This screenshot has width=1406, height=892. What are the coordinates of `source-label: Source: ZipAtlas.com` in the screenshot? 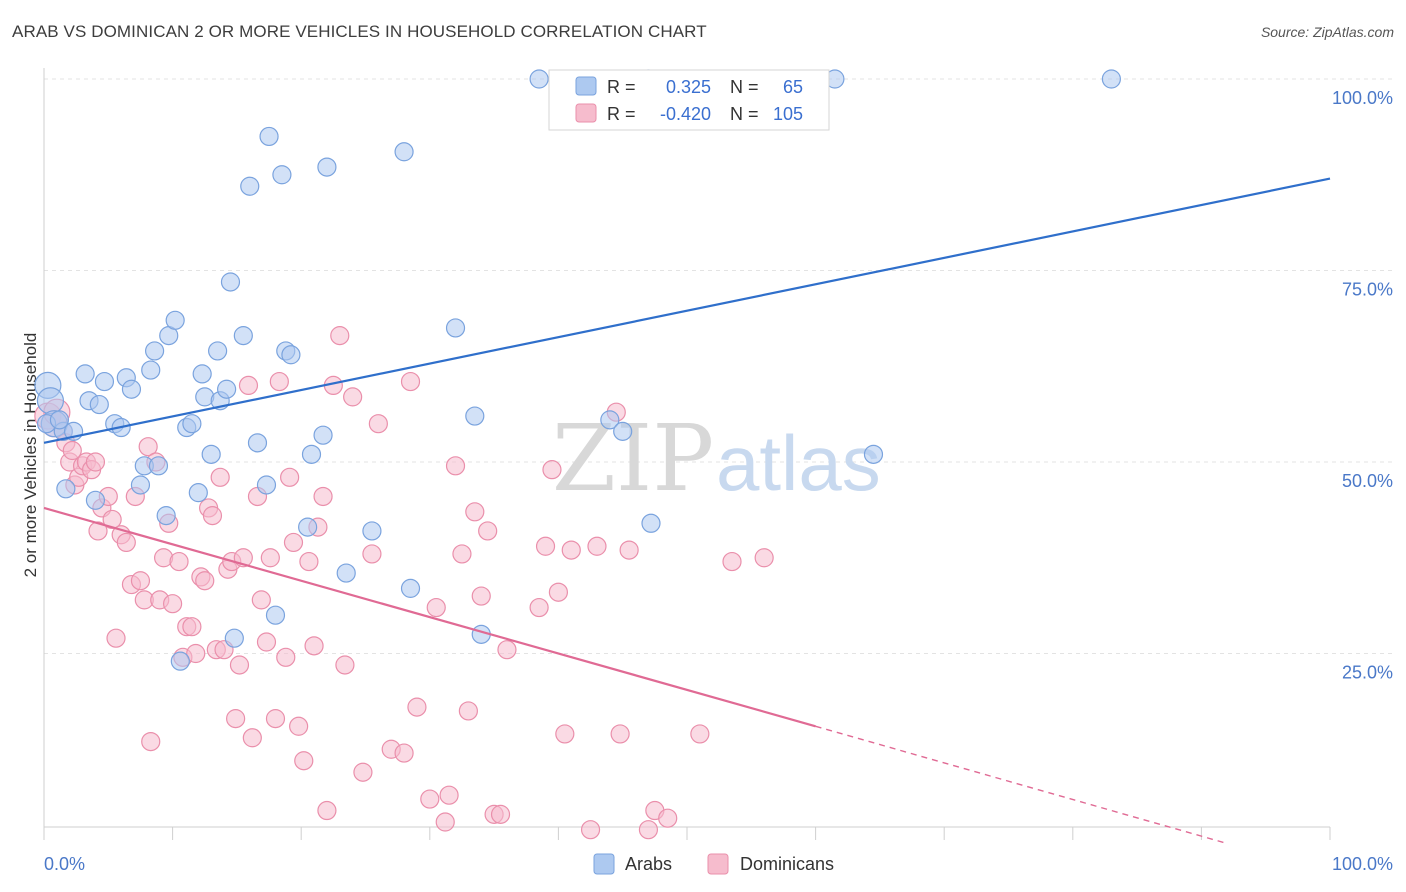 It's located at (1327, 32).